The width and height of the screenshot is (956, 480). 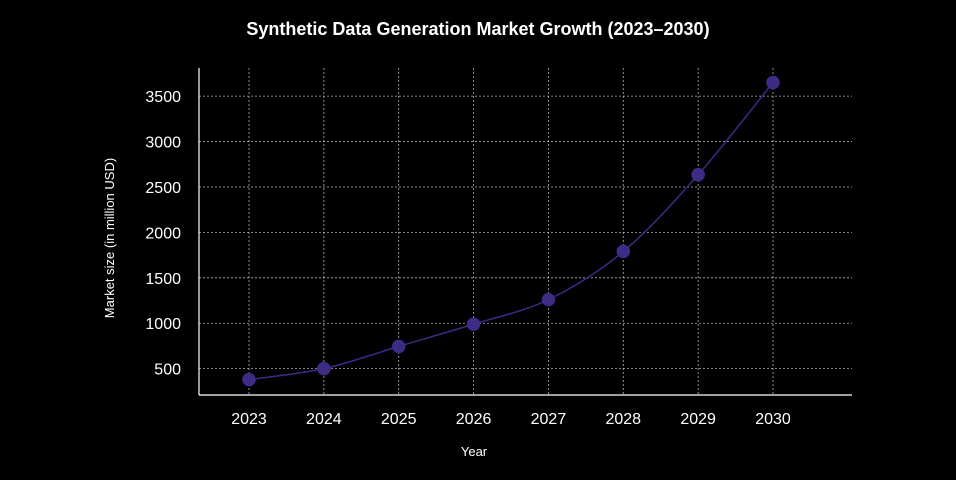 I want to click on x-tick-label: 2027, so click(x=549, y=419).